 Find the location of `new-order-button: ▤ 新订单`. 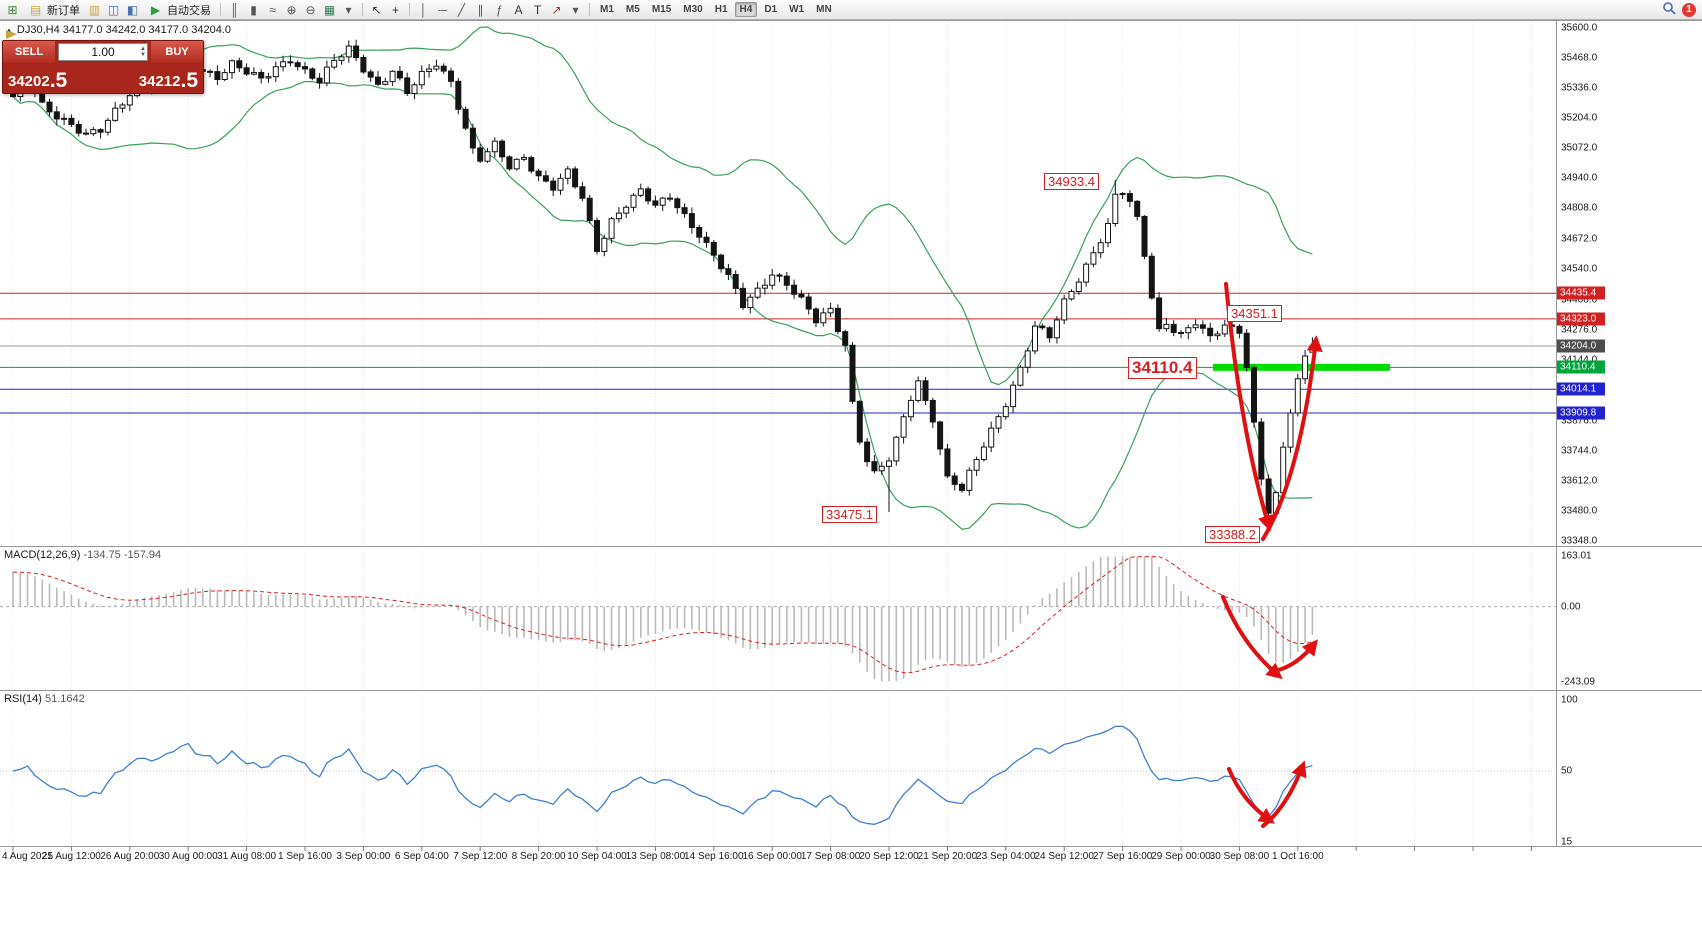

new-order-button: ▤ 新订单 is located at coordinates (53, 10).